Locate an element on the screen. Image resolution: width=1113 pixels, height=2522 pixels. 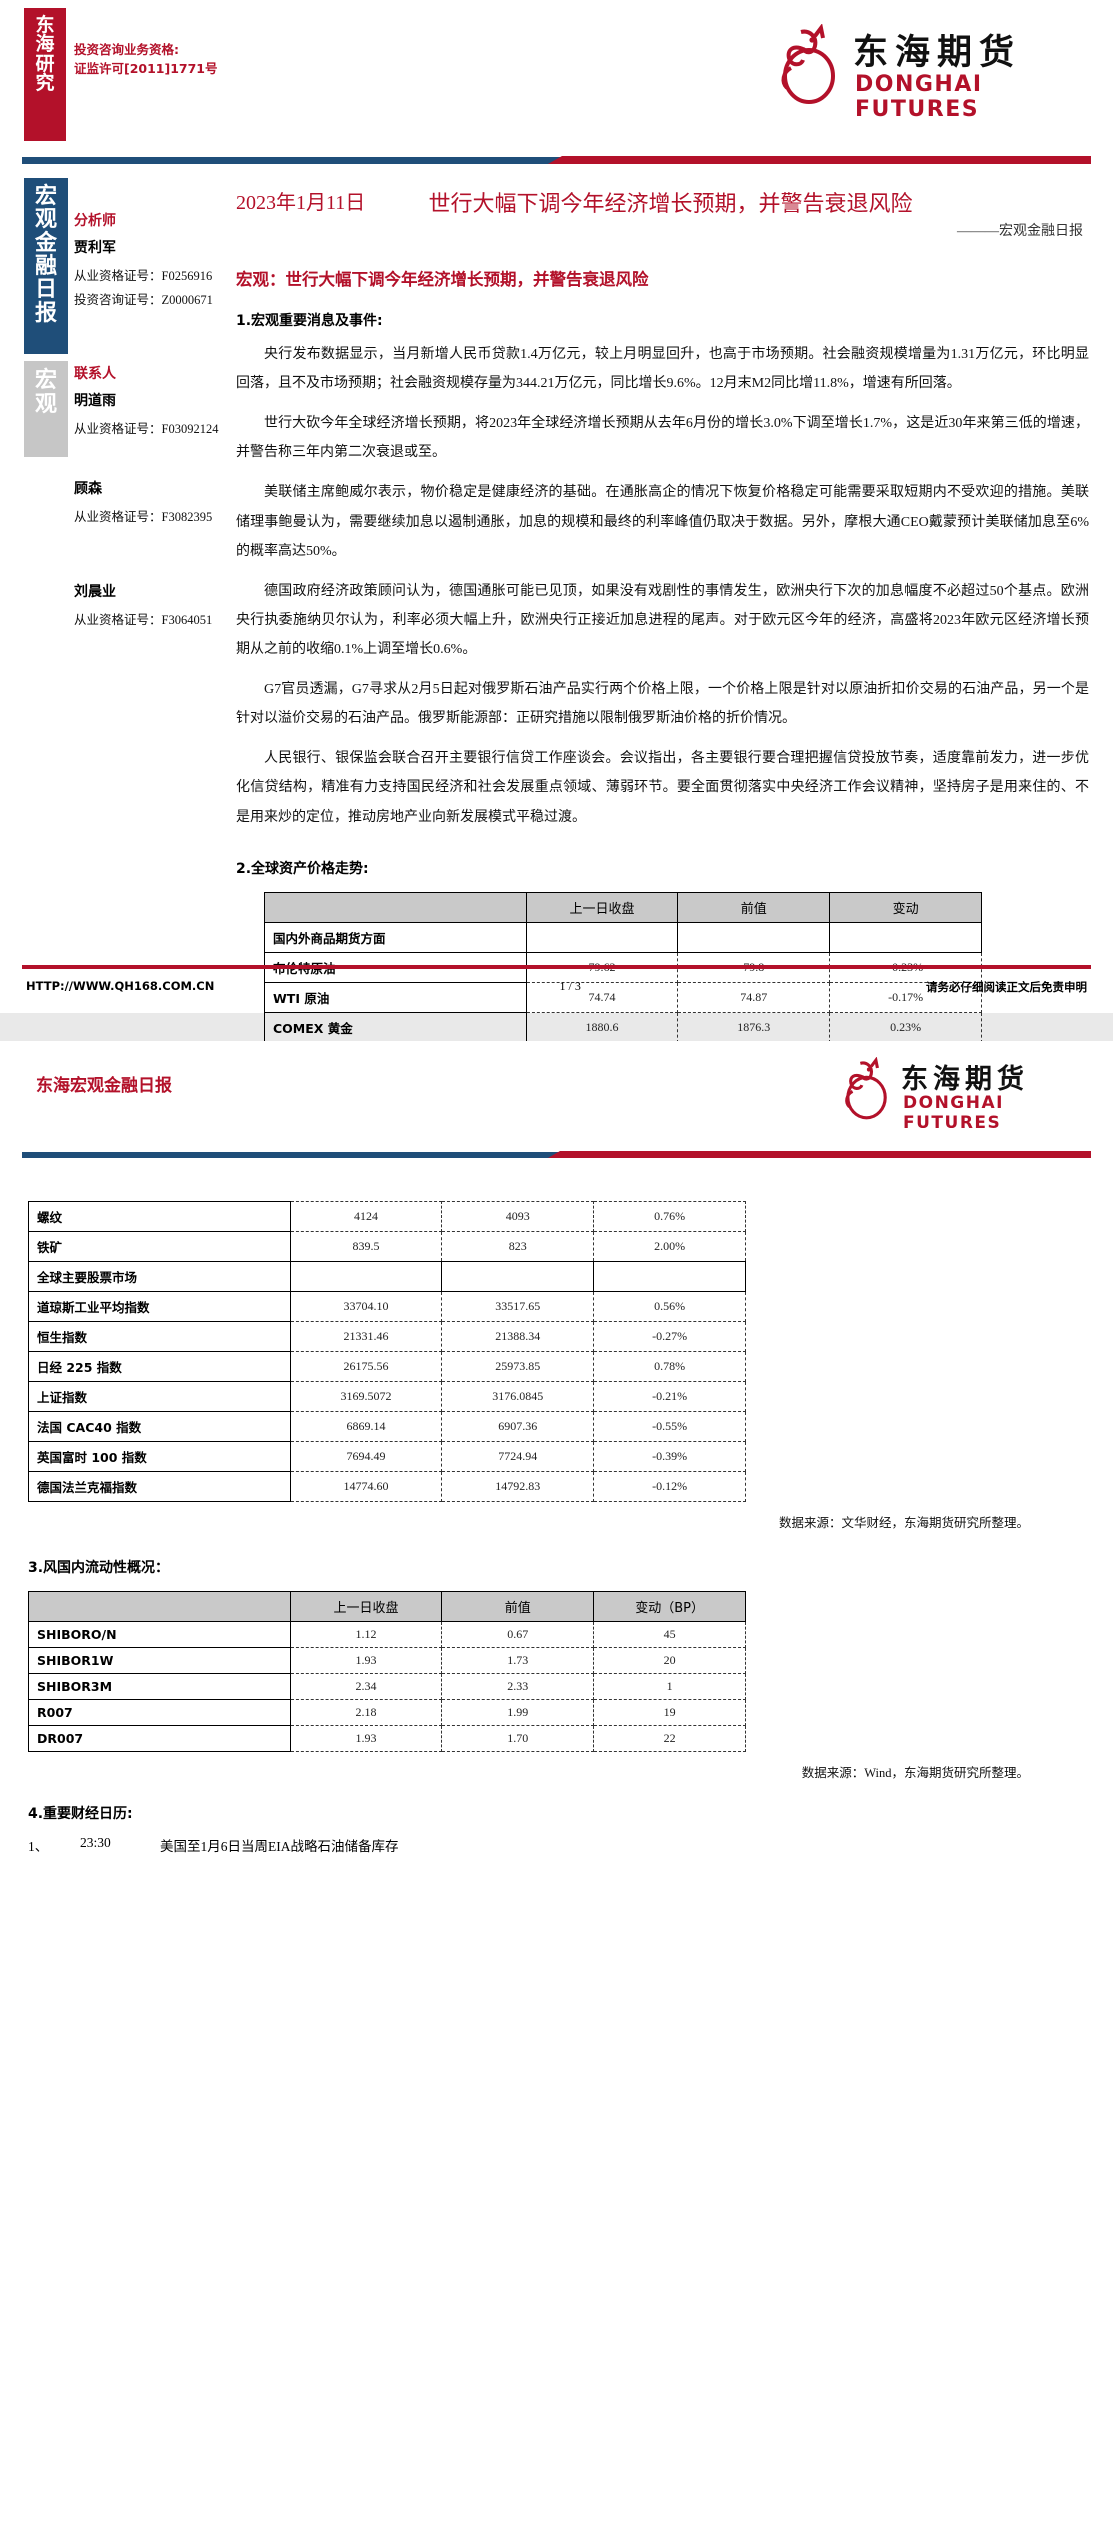
table-header-row: 上一日收盘 前值 变动（BP） is located at coordinates (387, 1606).